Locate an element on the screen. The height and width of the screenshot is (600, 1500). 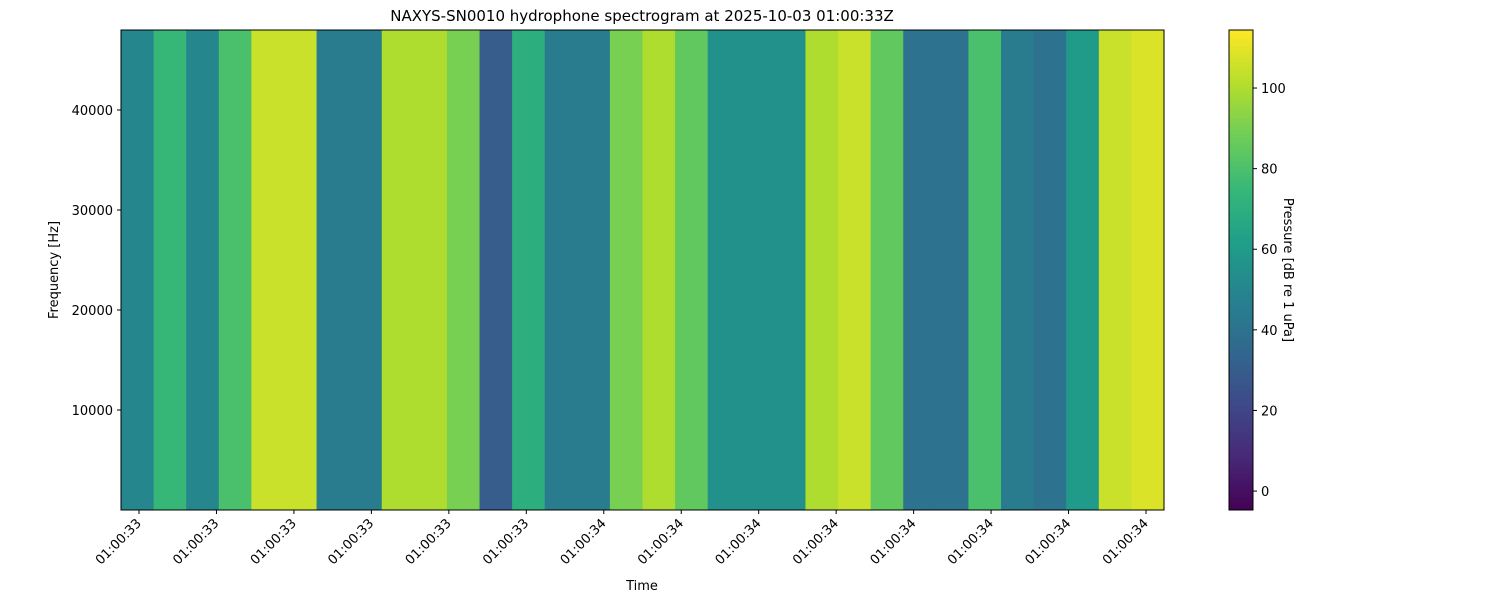
colorbar-tick-label: 40 is located at coordinates (1269, 331).